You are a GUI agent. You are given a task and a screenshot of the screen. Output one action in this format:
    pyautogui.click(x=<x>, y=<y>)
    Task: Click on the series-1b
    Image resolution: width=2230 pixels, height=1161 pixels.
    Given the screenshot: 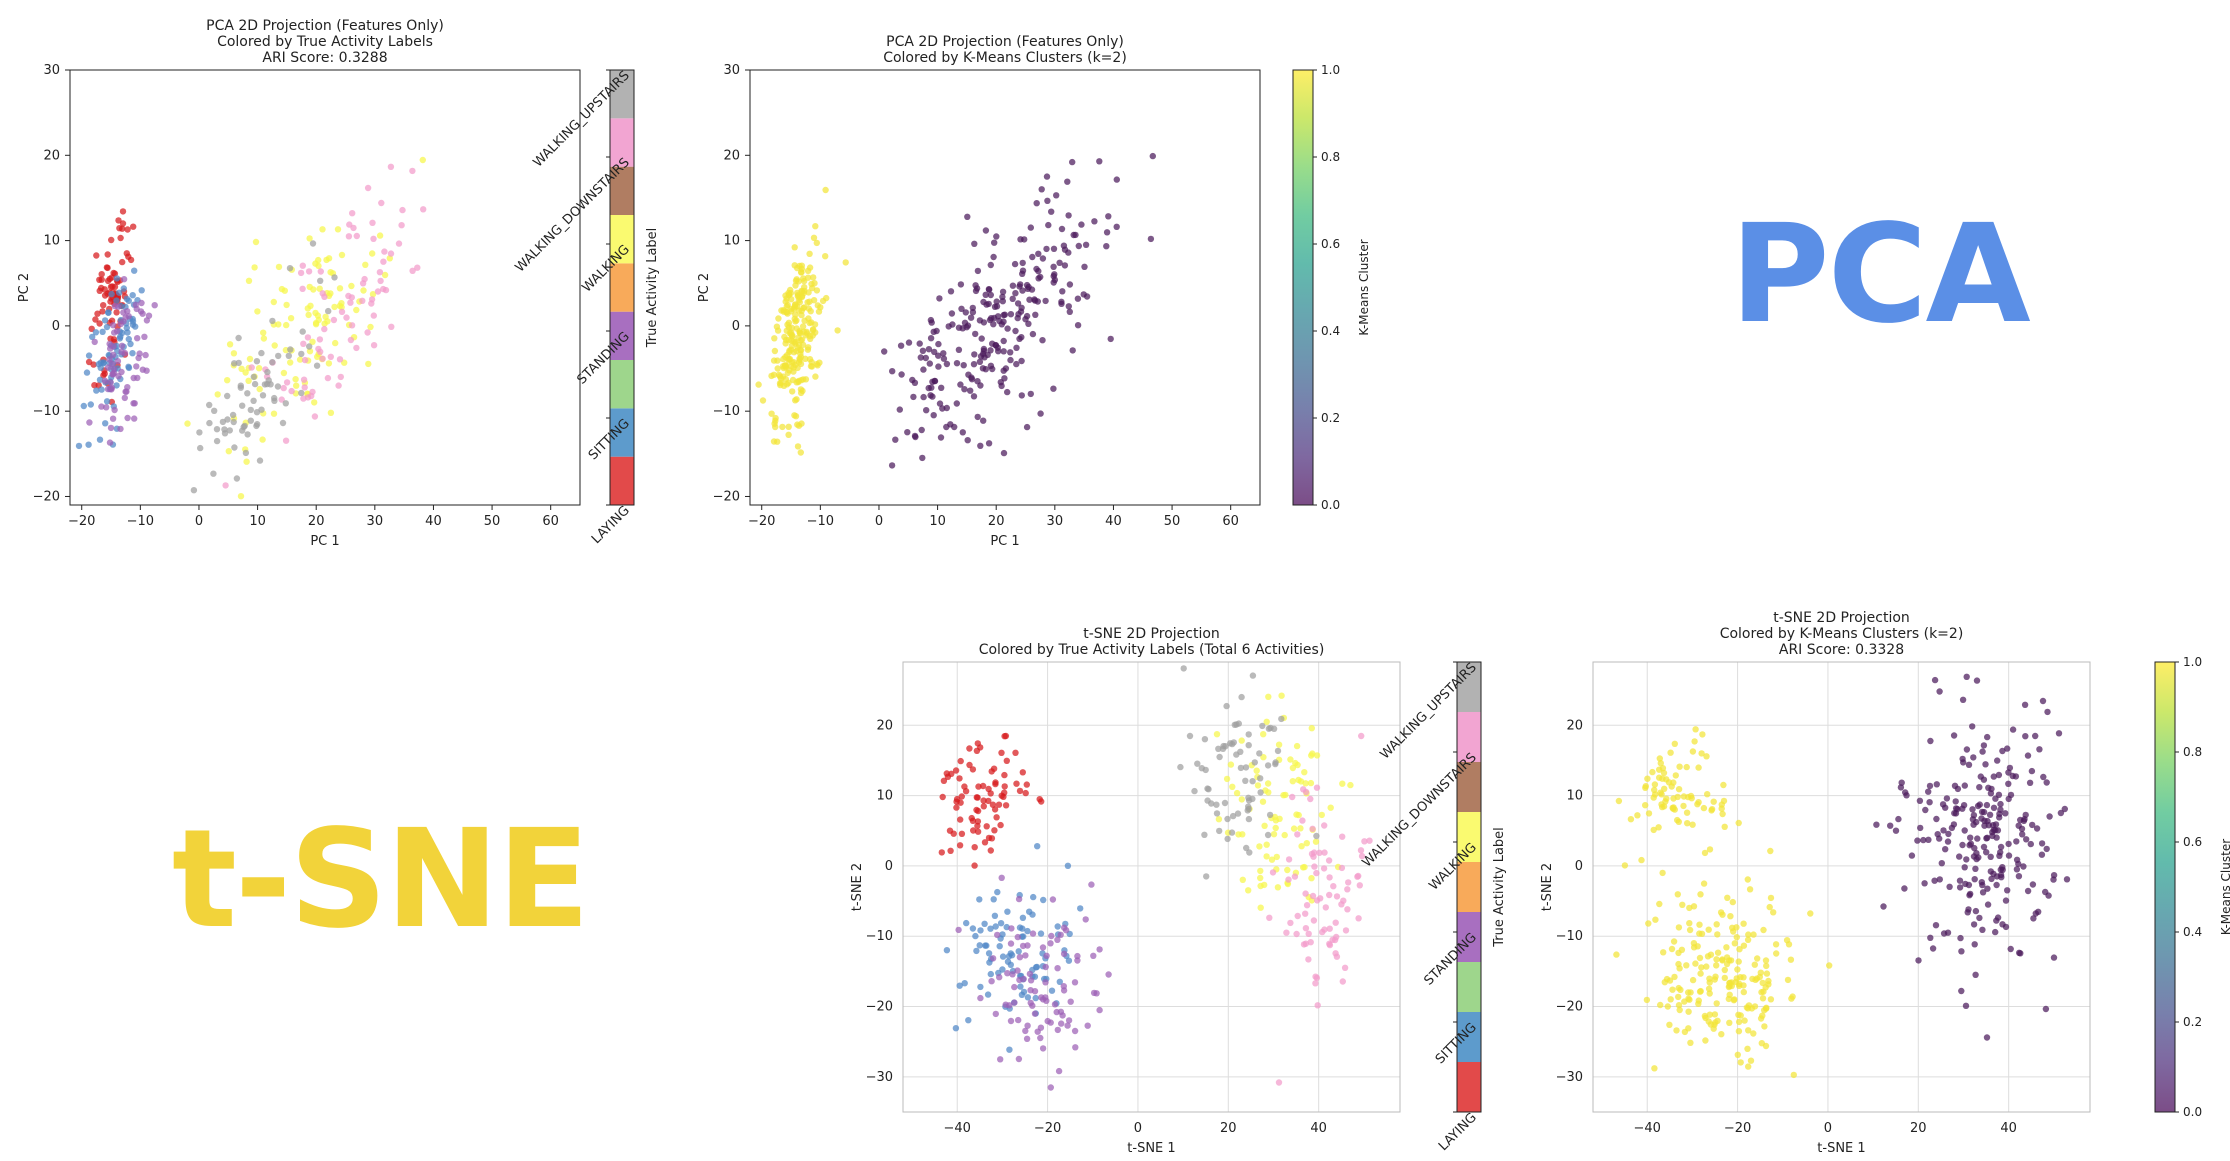 What is the action you would take?
    pyautogui.click(x=1723, y=962)
    